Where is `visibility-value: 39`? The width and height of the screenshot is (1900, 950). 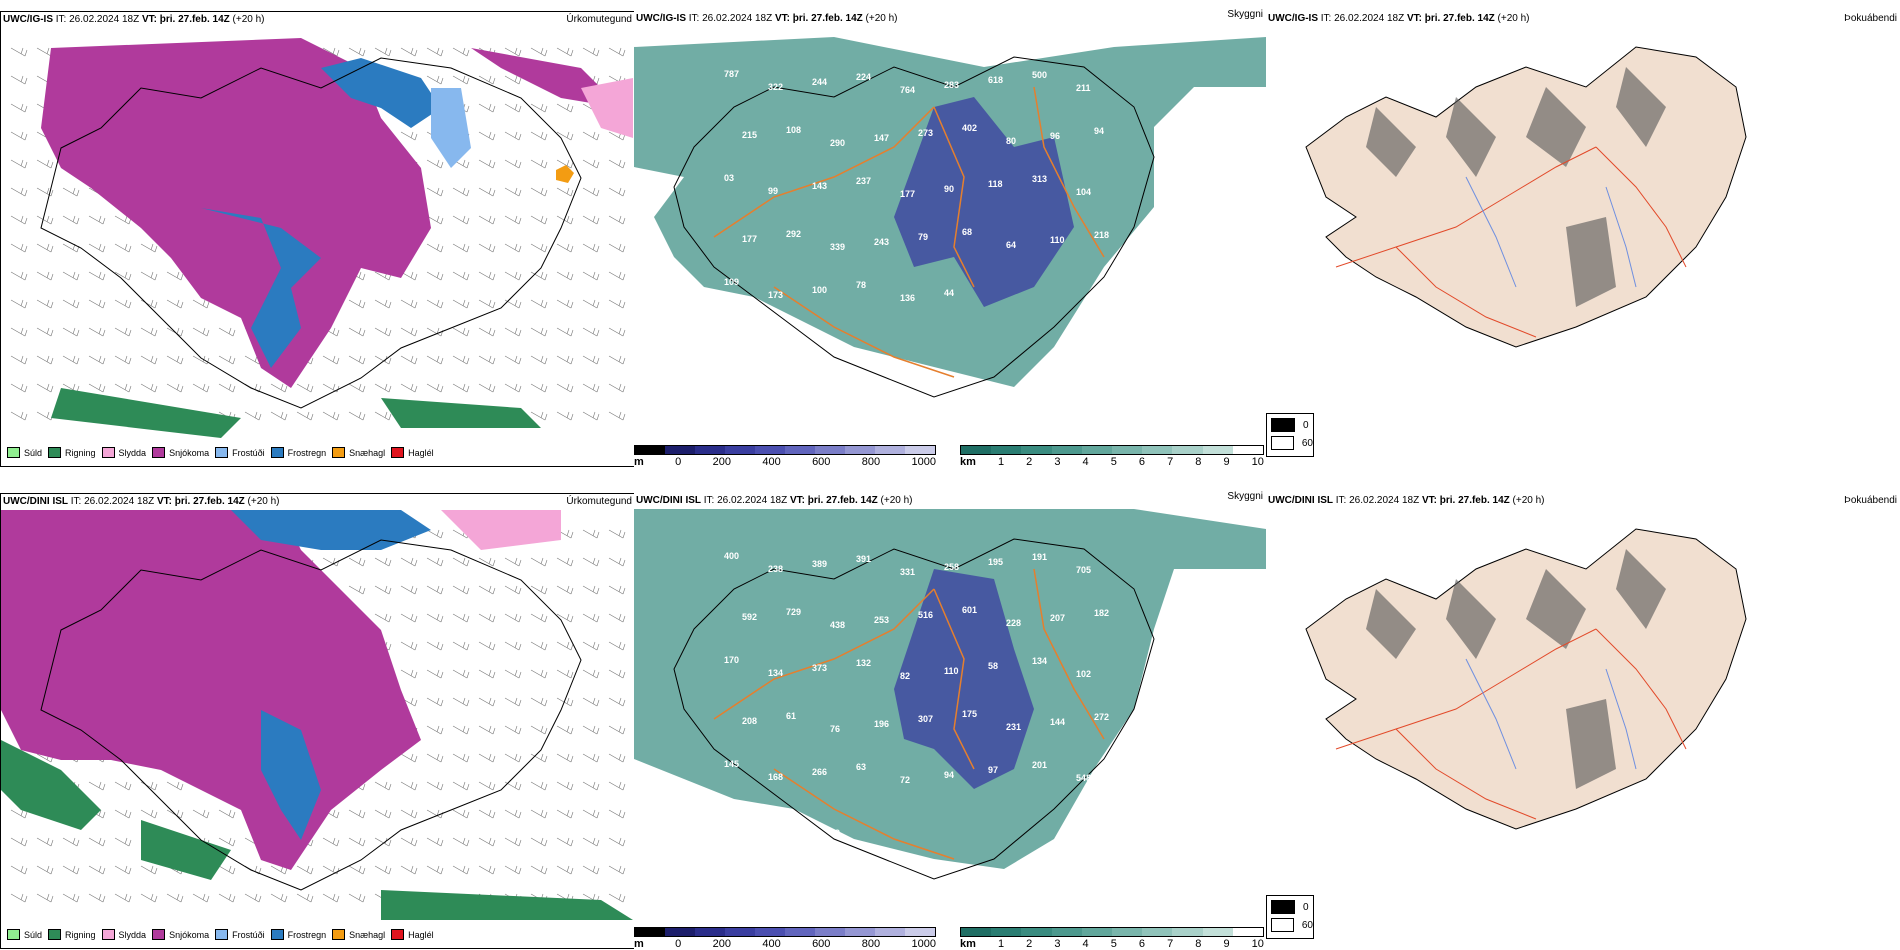
visibility-value: 39 is located at coordinates (835, 833).